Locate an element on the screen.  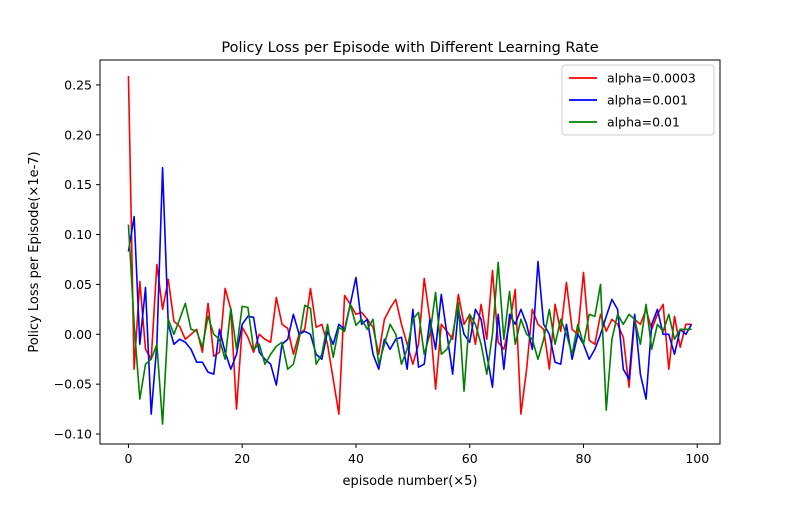
x-tick-label: 80 is located at coordinates (584, 458).